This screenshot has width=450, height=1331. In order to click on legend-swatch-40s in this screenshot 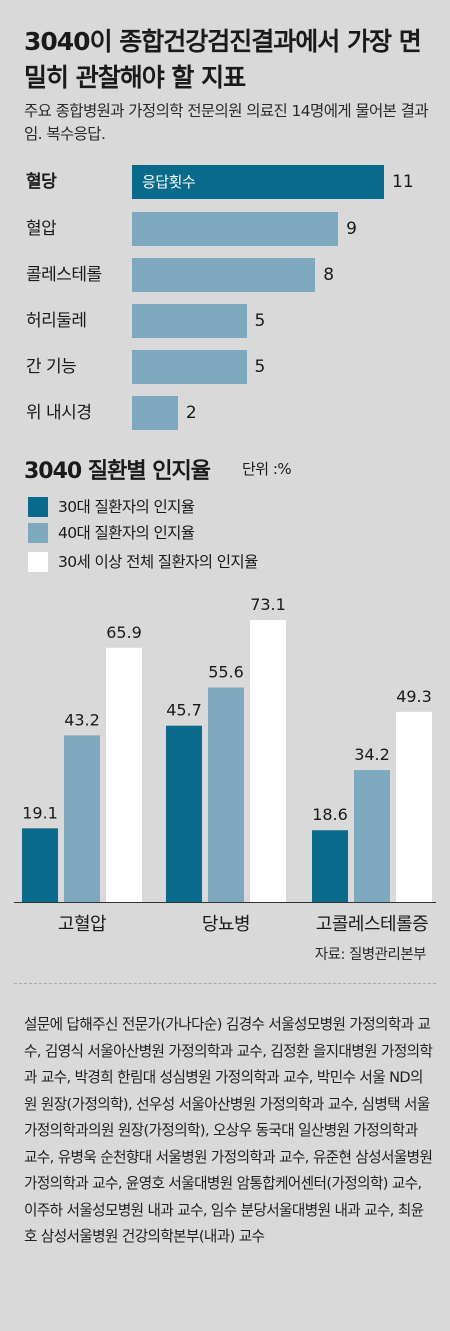, I will do `click(38, 533)`.